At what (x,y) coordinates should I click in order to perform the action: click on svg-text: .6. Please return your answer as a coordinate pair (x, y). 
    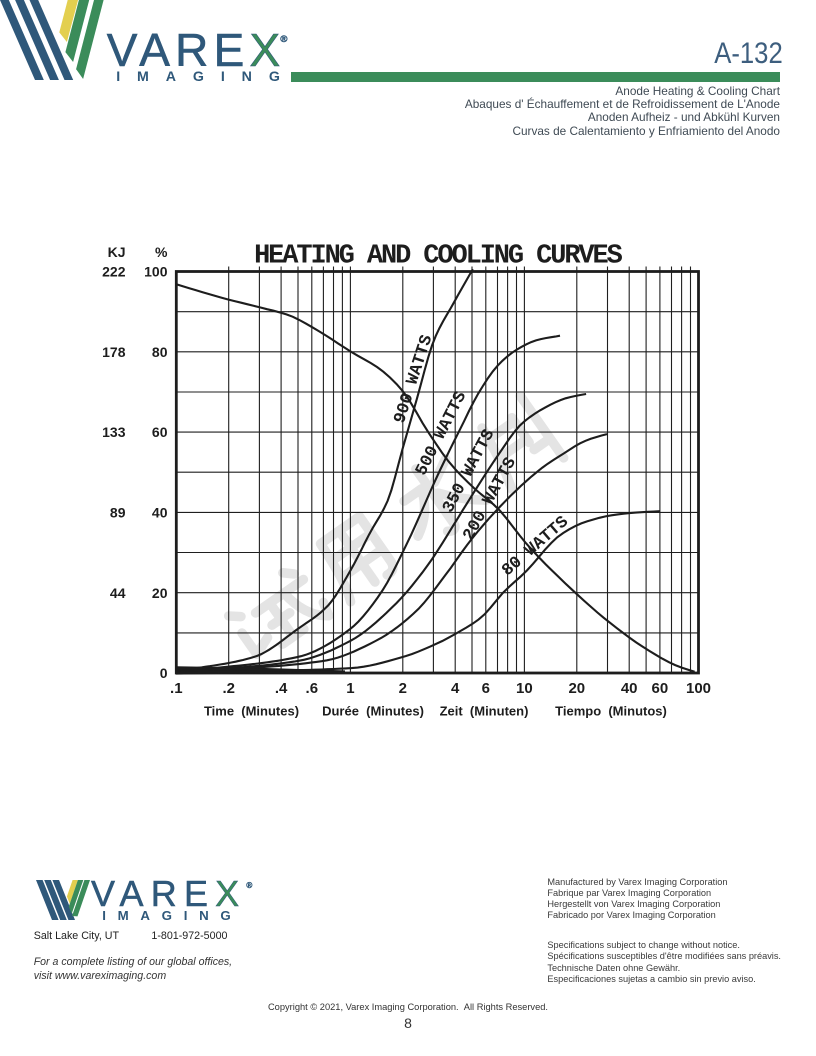
    Looking at the image, I should click on (312, 688).